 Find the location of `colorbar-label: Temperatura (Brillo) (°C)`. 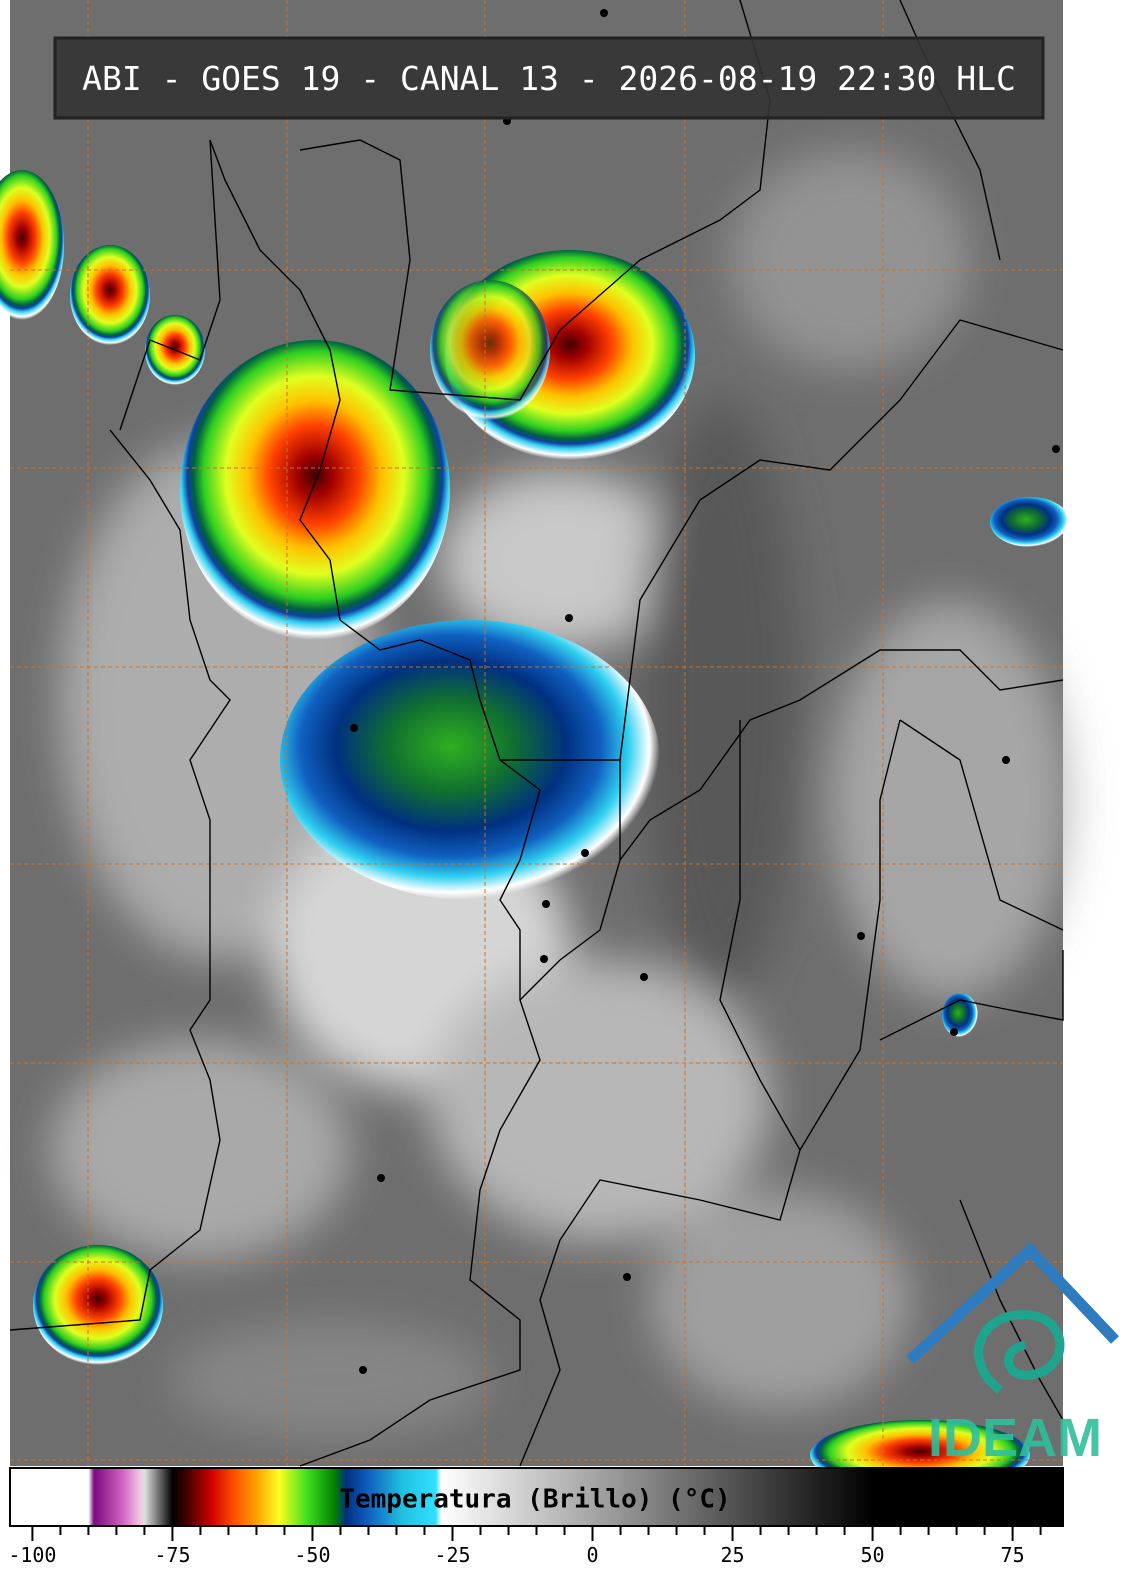

colorbar-label: Temperatura (Brillo) (°C) is located at coordinates (534, 1500).